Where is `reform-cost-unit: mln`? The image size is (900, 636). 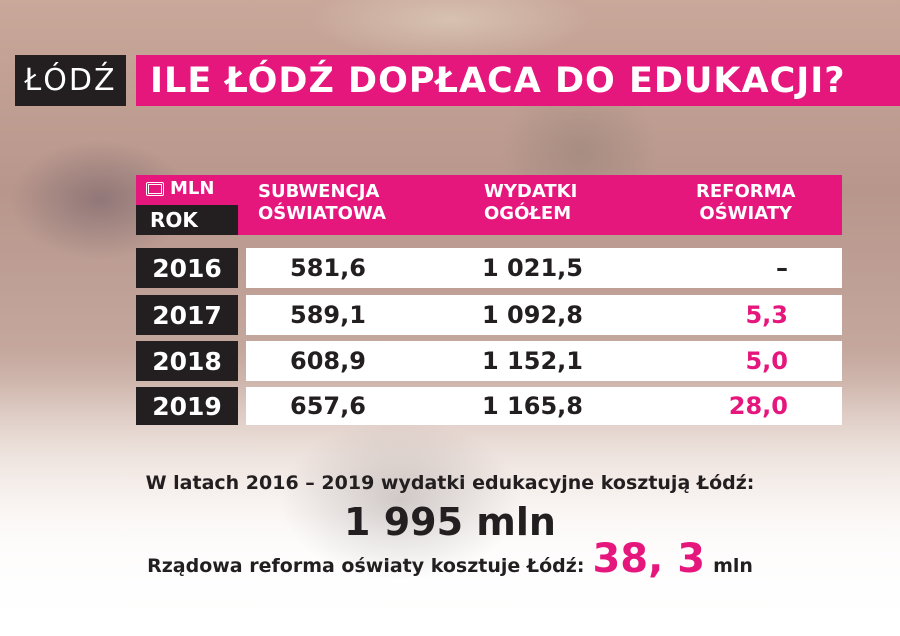 reform-cost-unit: mln is located at coordinates (733, 566).